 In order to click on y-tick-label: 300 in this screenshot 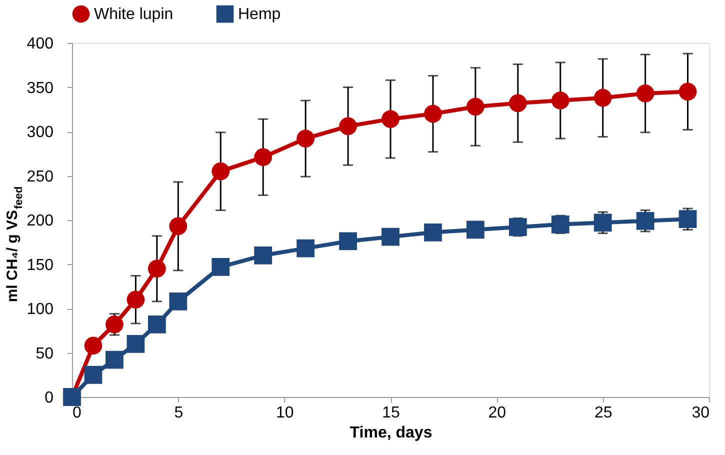, I will do `click(40, 132)`.